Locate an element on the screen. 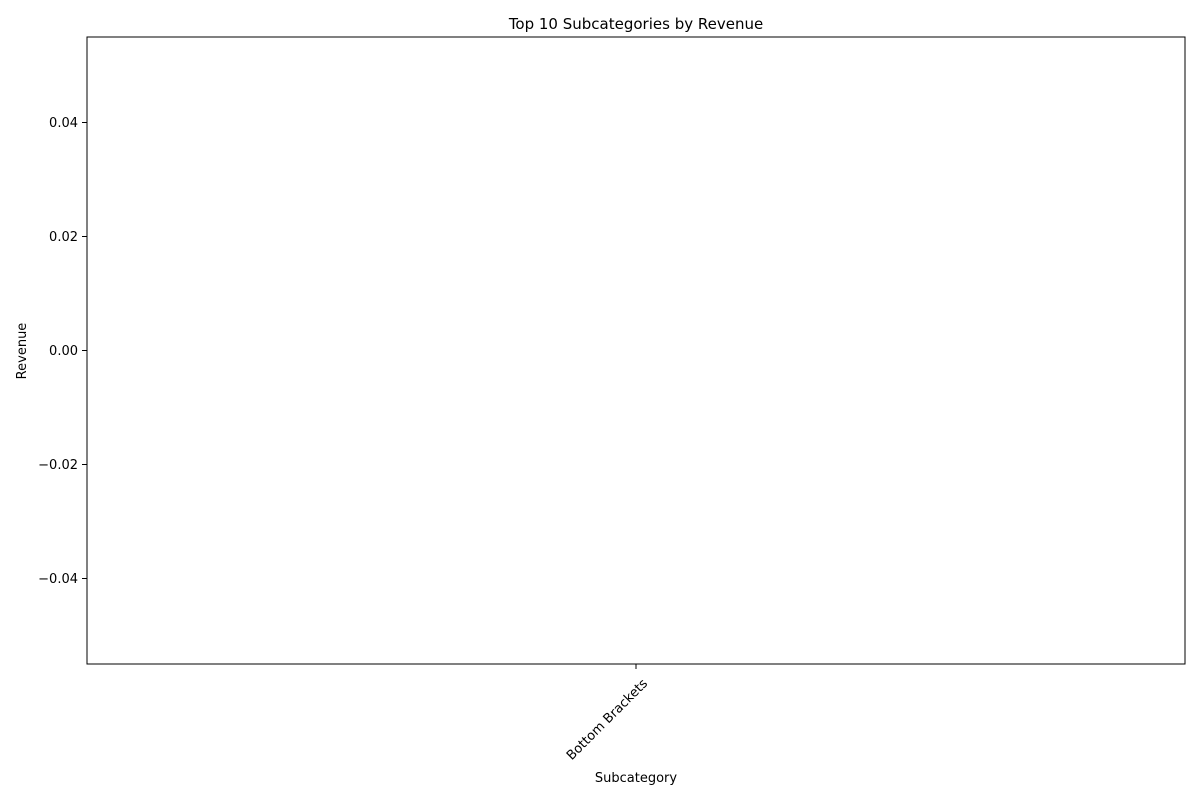 This screenshot has height=804, width=1200. y-tick-label: −0.04 is located at coordinates (58, 579).